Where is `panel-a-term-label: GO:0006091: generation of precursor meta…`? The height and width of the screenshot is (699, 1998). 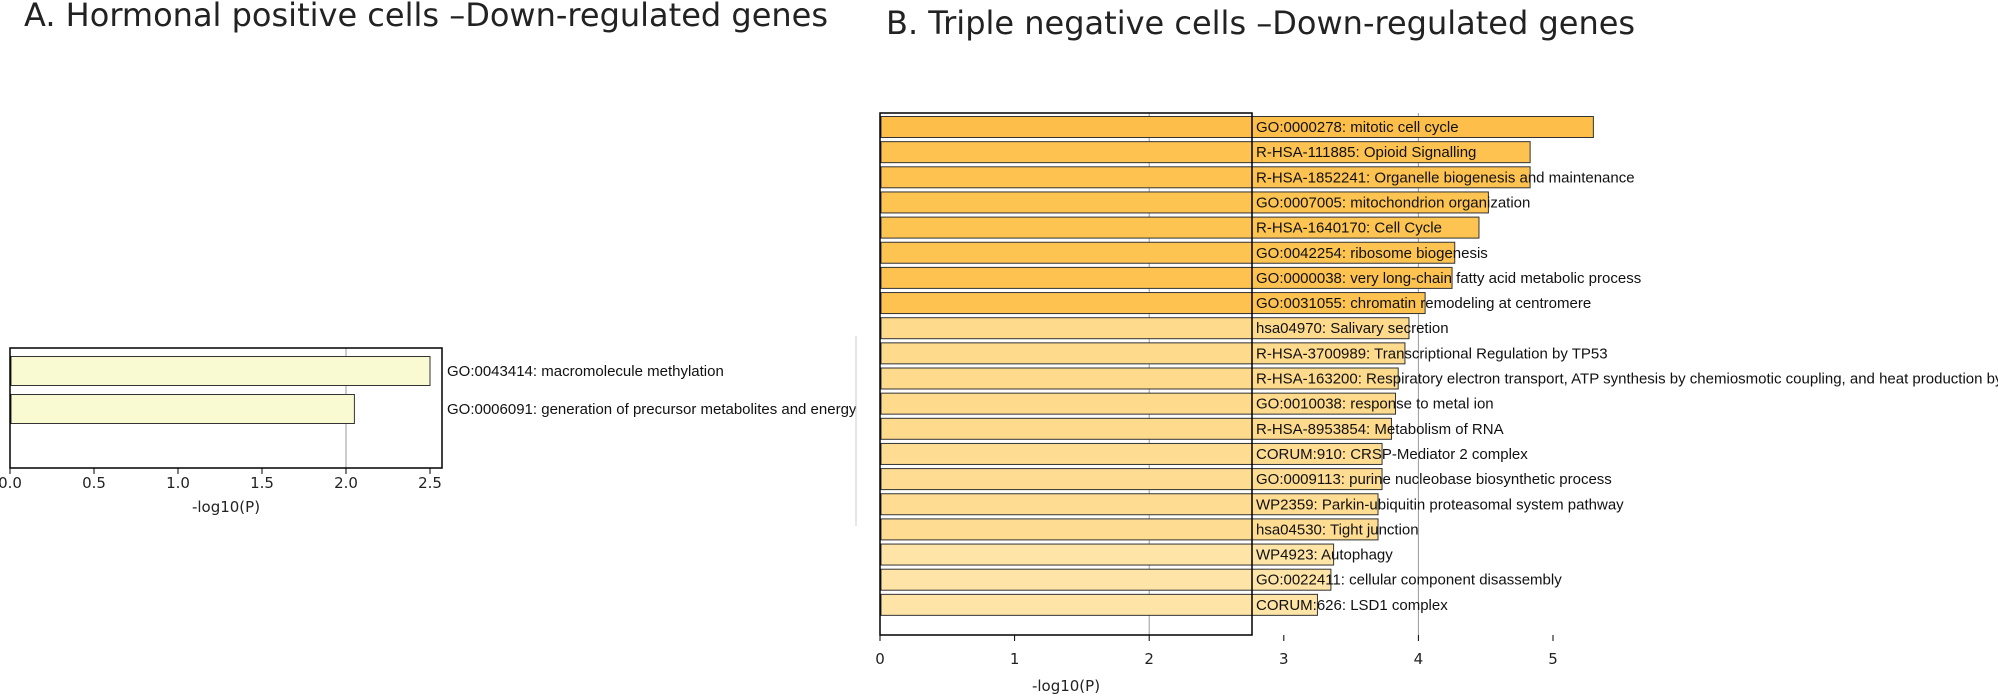
panel-a-term-label: GO:0006091: generation of precursor meta… is located at coordinates (652, 409).